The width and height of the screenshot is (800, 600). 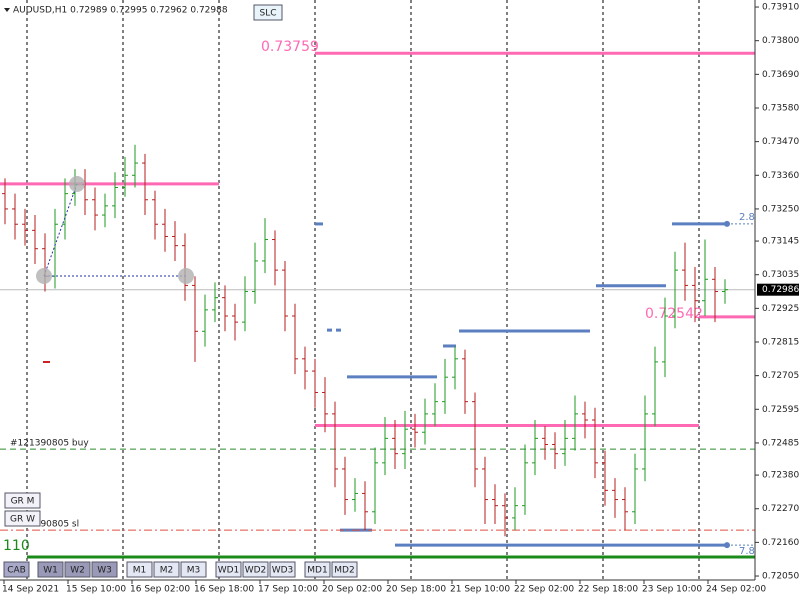 I want to click on period-button: W1, so click(x=50, y=569).